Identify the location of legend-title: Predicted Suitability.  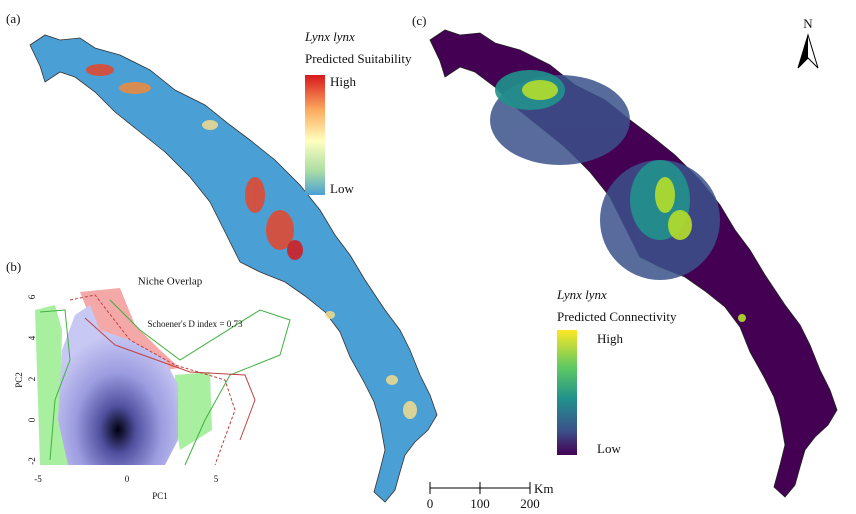
(358, 58).